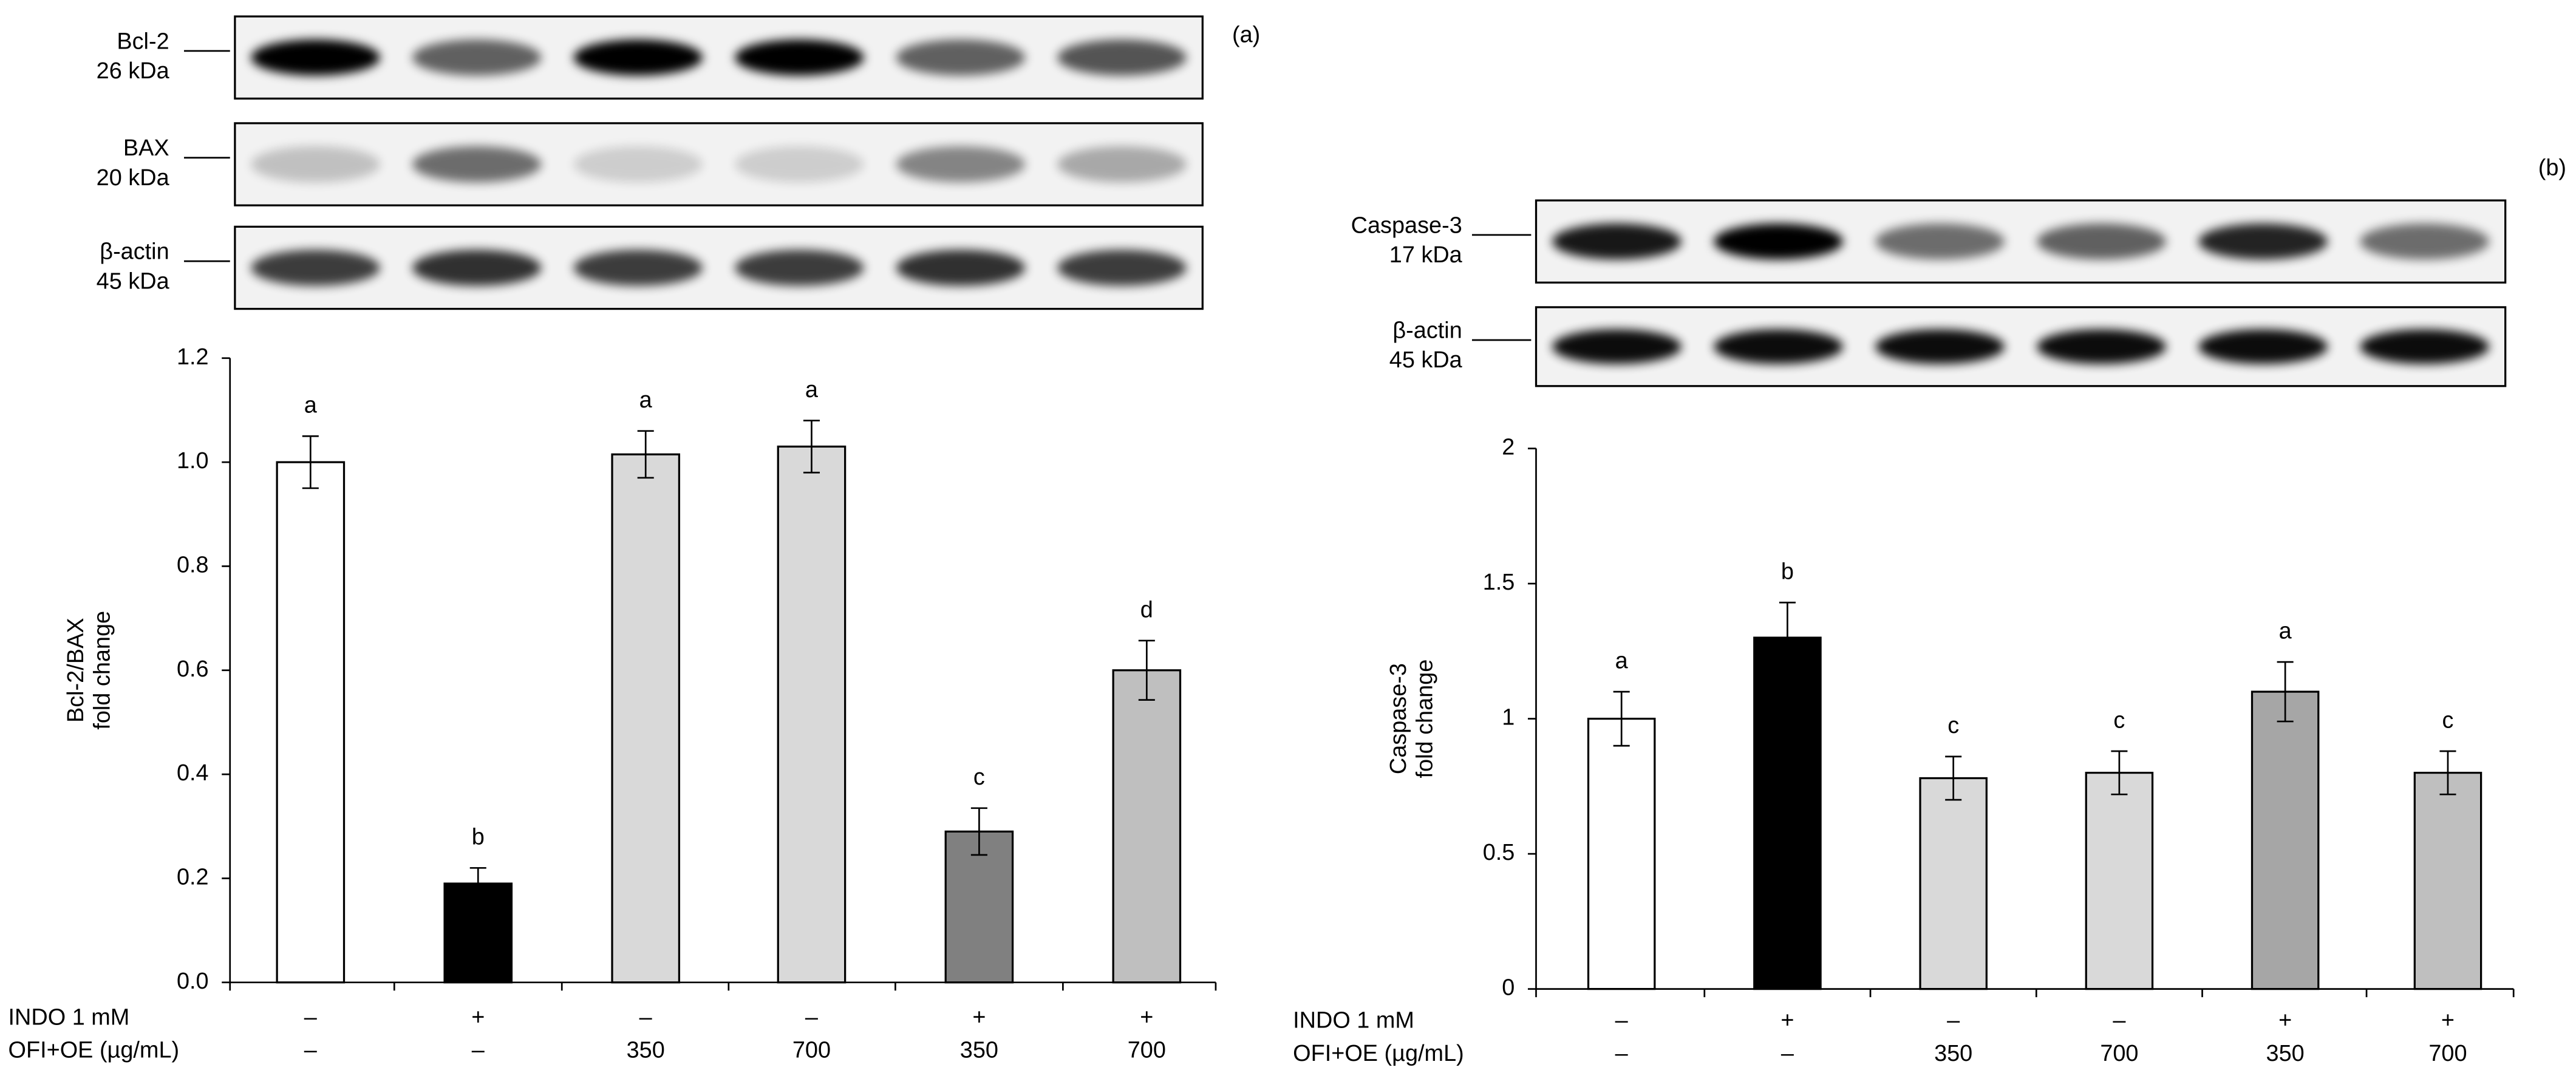 The image size is (2576, 1090). Describe the element at coordinates (193, 773) in the screenshot. I see `y-tick-label: 0.4` at that location.